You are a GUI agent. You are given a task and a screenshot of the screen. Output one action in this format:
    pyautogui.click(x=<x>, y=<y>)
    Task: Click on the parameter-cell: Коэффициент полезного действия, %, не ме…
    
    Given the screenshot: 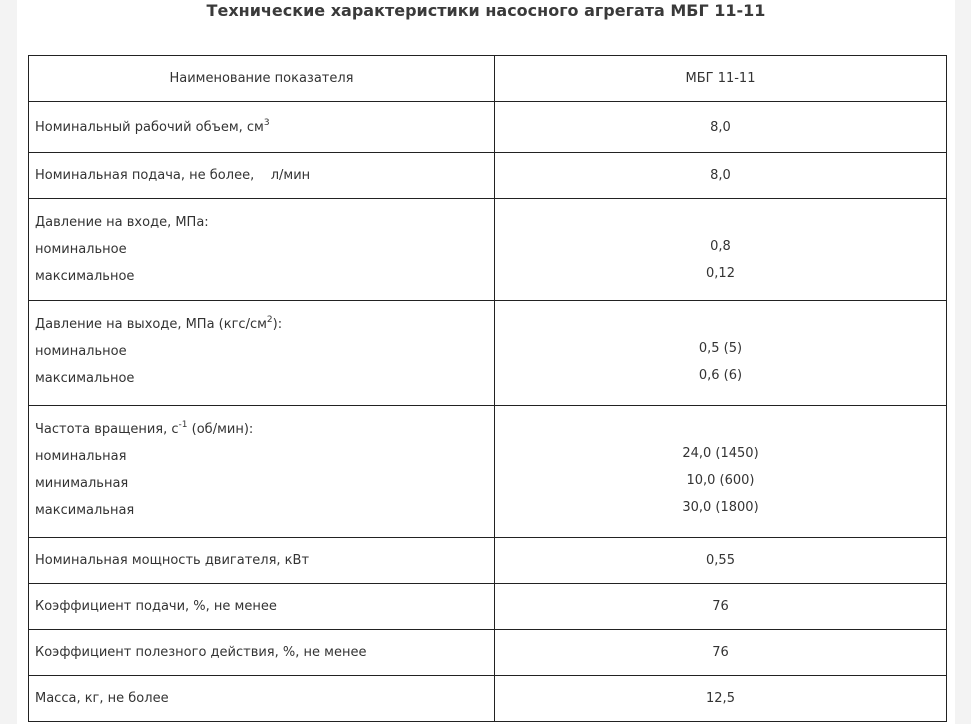 What is the action you would take?
    pyautogui.click(x=261, y=652)
    